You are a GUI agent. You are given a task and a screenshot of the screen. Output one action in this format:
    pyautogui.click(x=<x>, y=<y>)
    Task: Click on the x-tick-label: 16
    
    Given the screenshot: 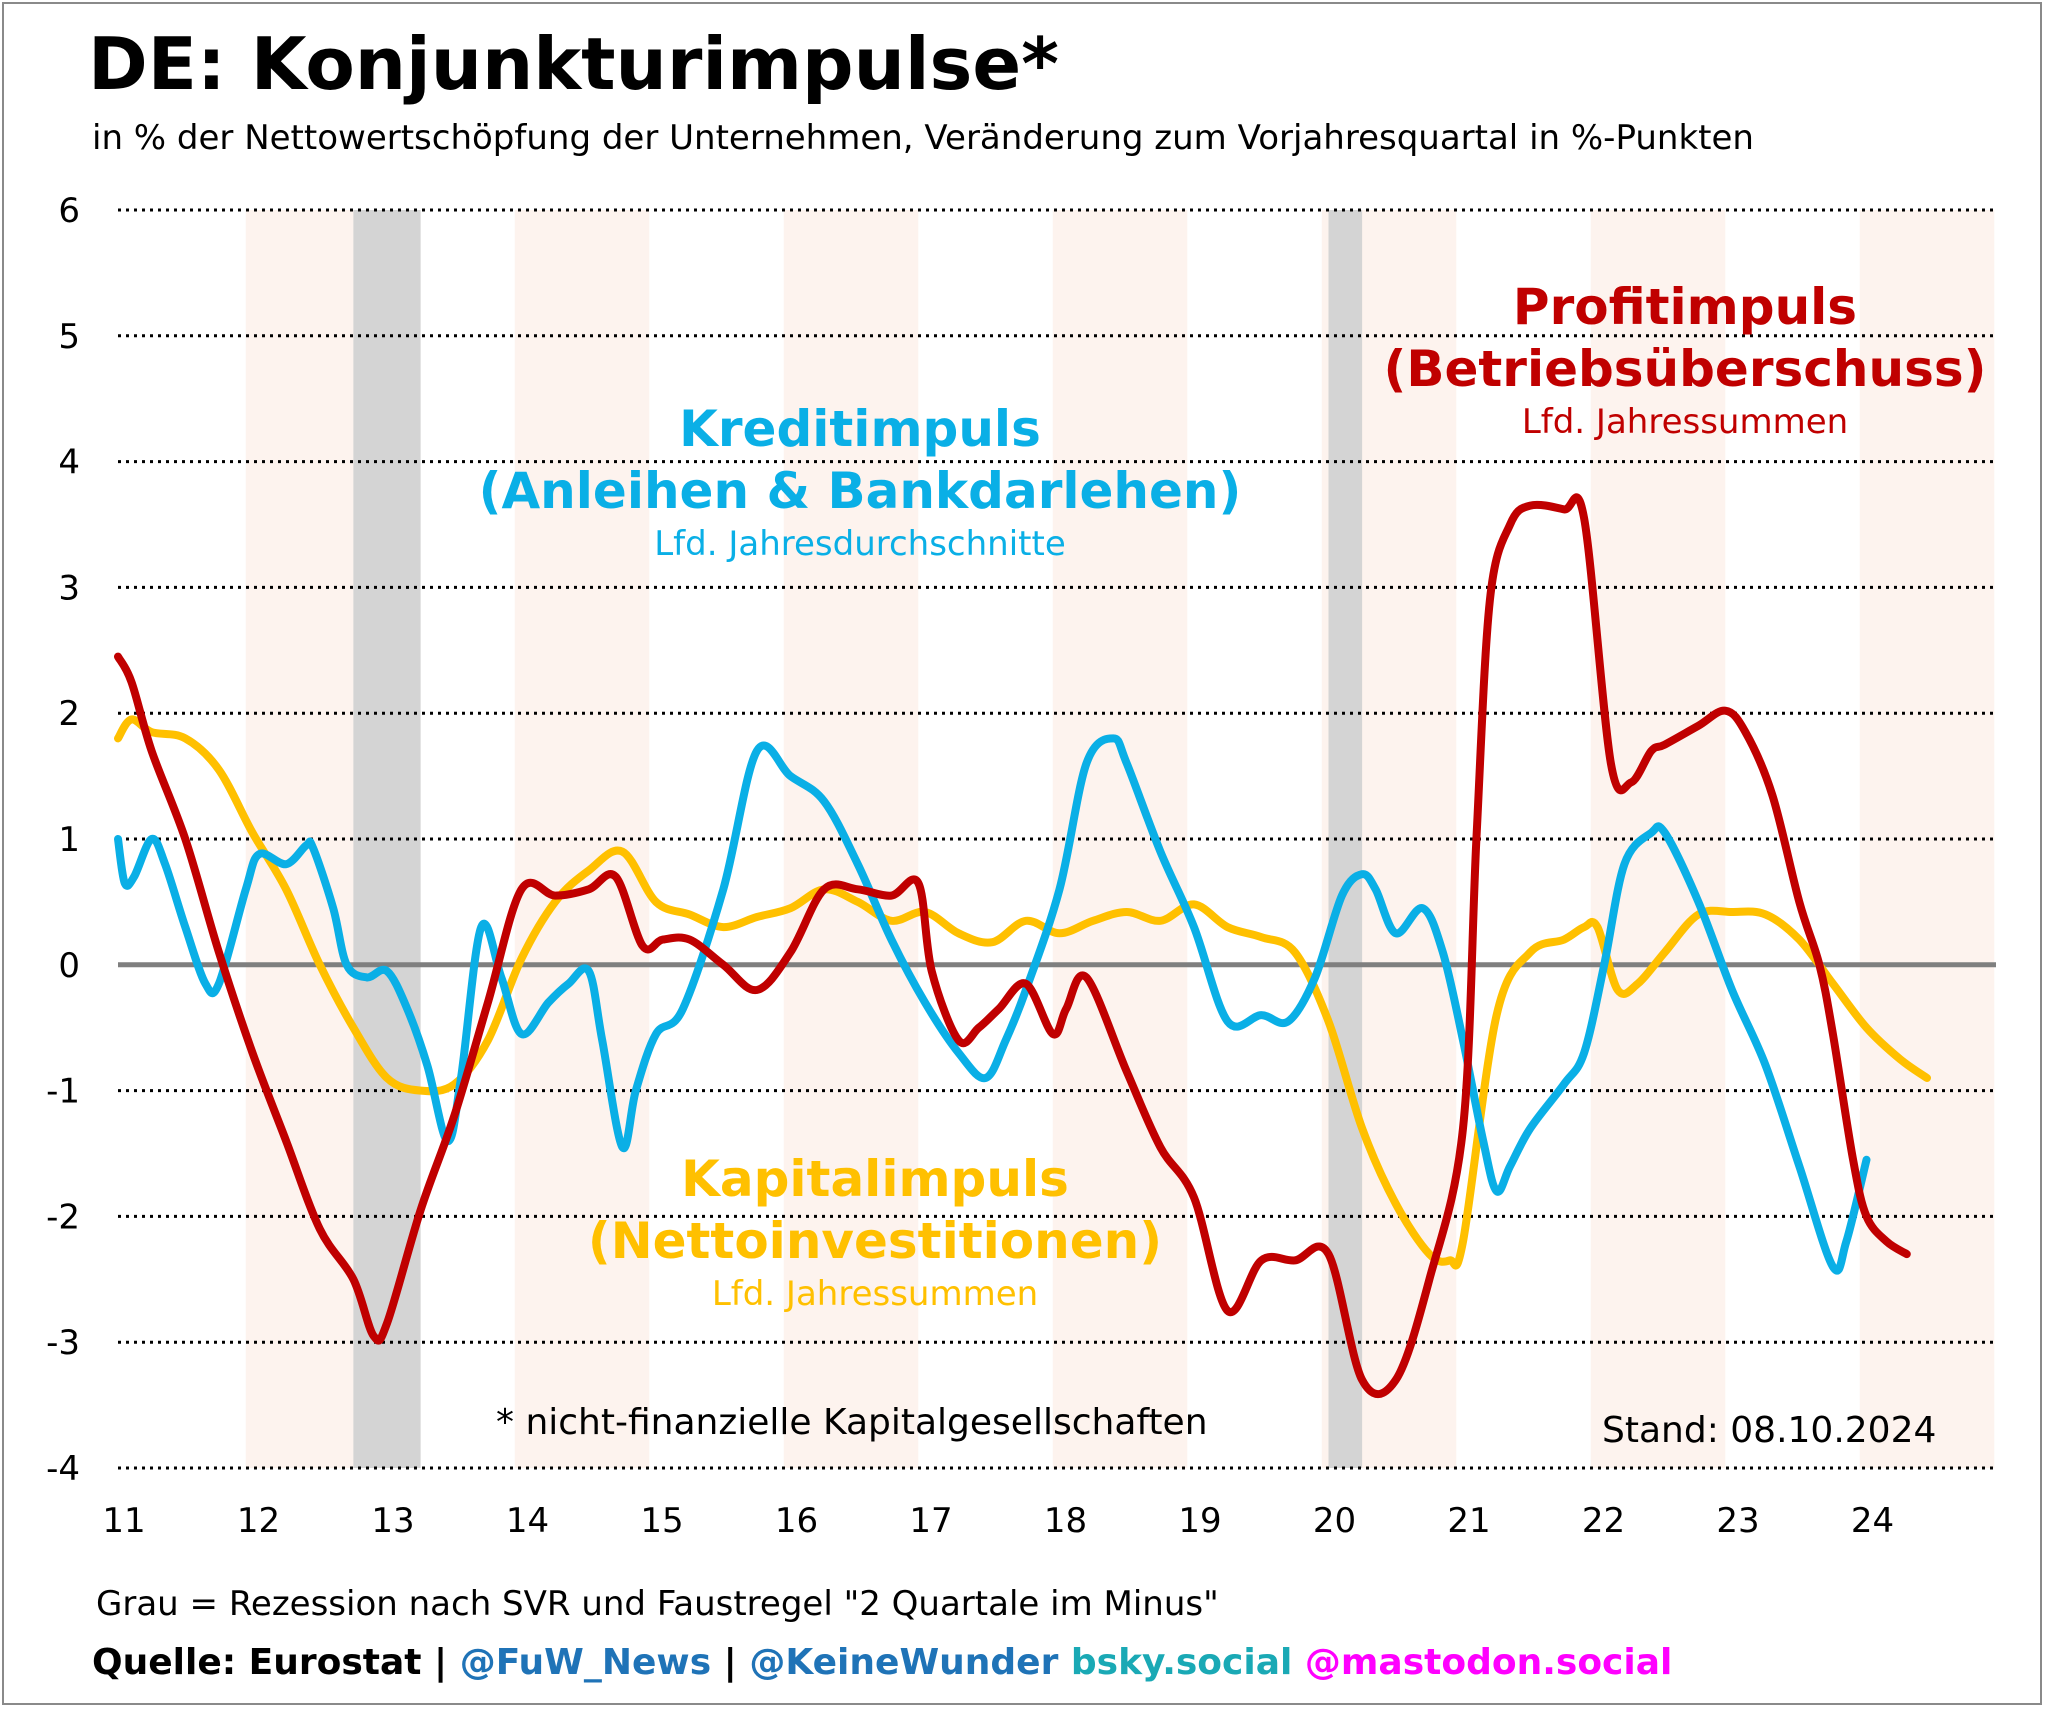 What is the action you would take?
    pyautogui.click(x=796, y=1521)
    